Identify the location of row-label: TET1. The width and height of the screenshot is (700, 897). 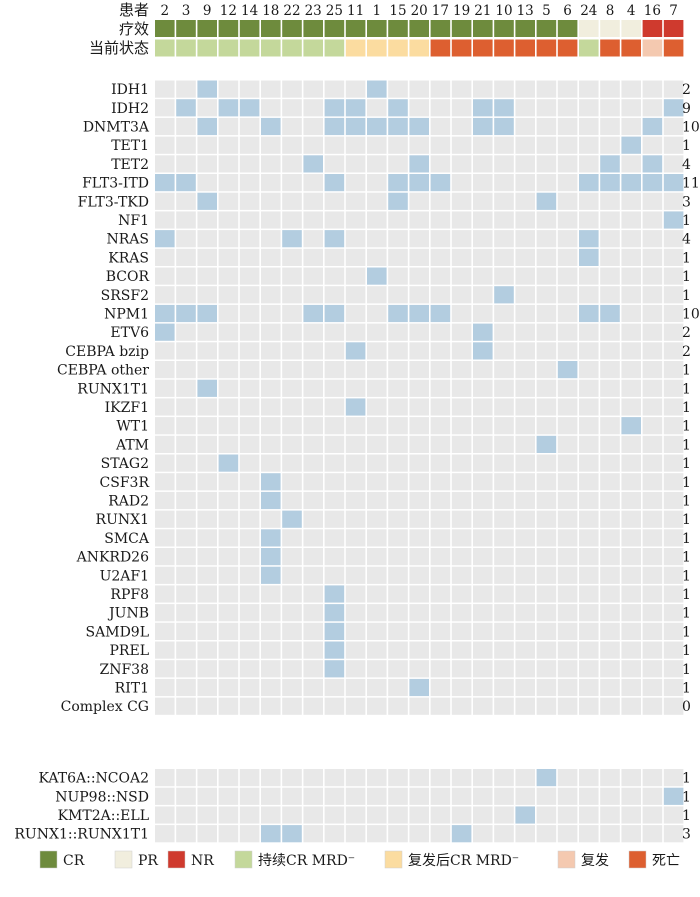
(130, 146).